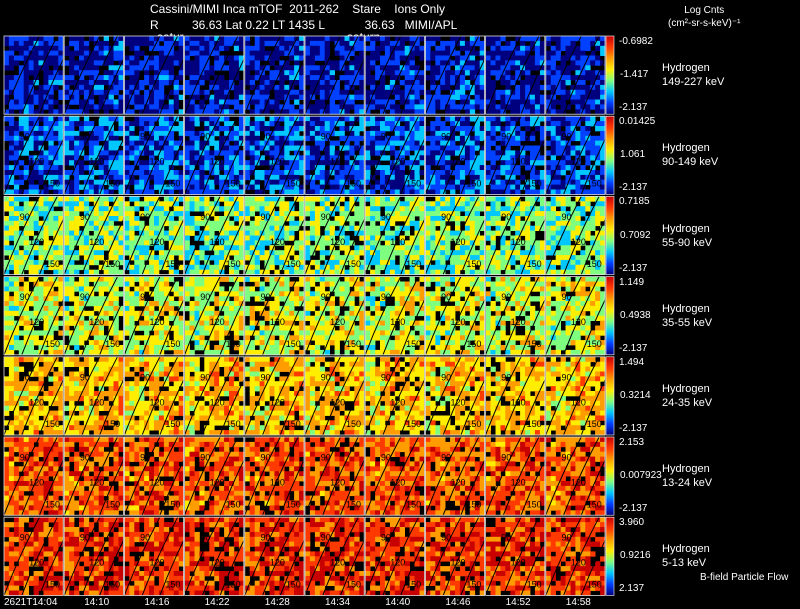 This screenshot has height=609, width=800. Describe the element at coordinates (637, 122) in the screenshot. I see `colorbar-max: 0.01425` at that location.